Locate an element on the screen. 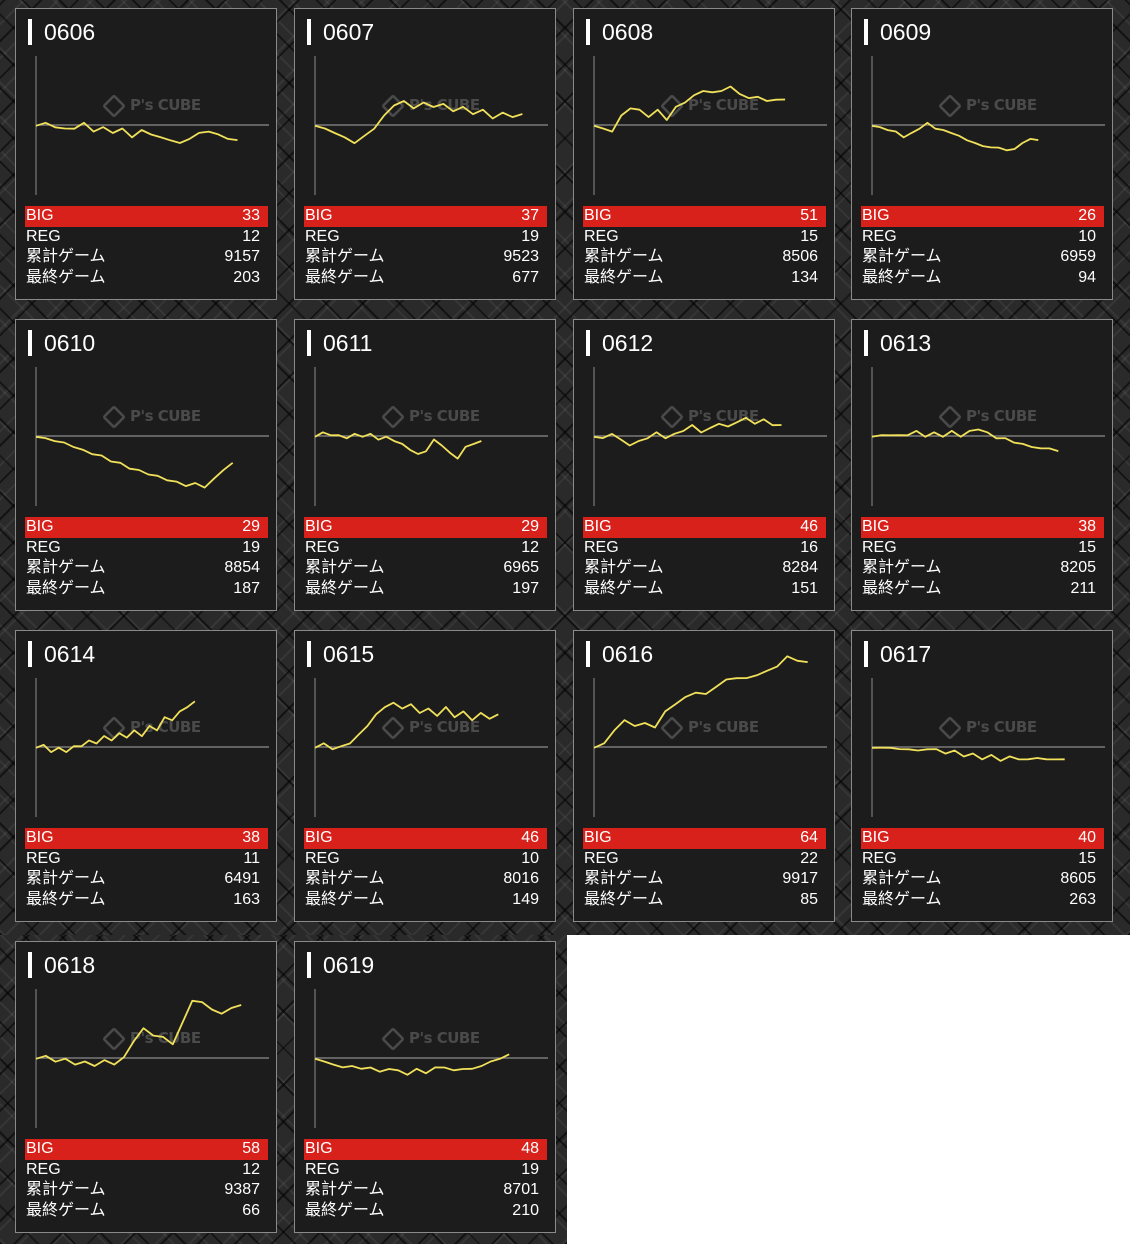 The image size is (1130, 1244). total-games-value: 9387 is located at coordinates (242, 1190).